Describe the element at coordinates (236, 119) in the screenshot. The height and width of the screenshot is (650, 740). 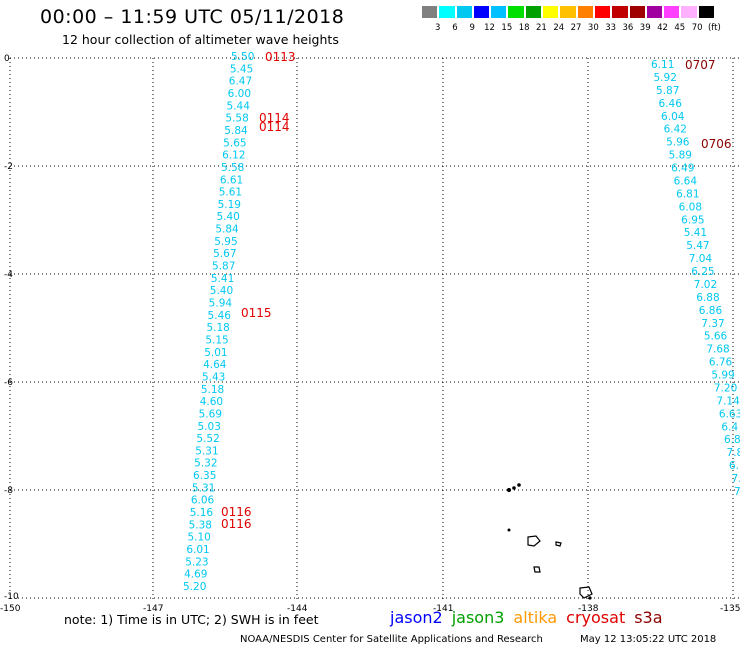
I see `swh-value: 5.58` at that location.